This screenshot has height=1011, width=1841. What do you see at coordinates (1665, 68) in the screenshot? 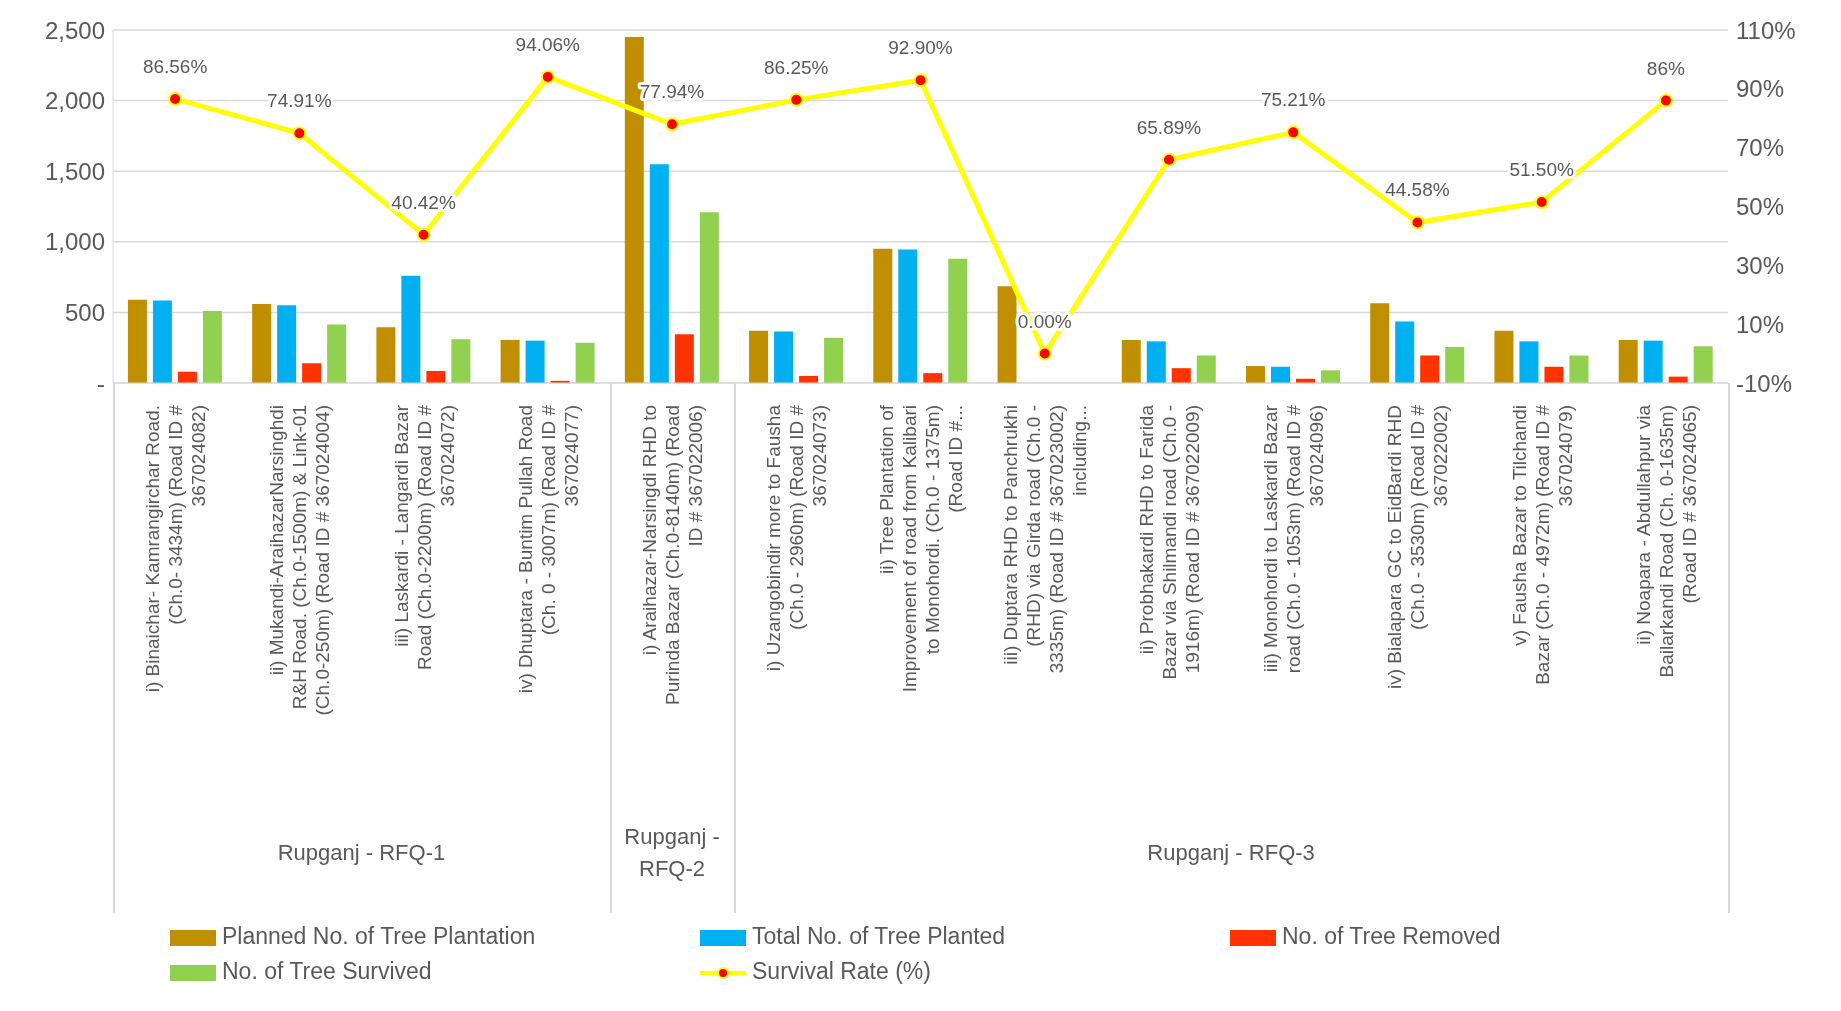
I see `data-label: 86%` at bounding box center [1665, 68].